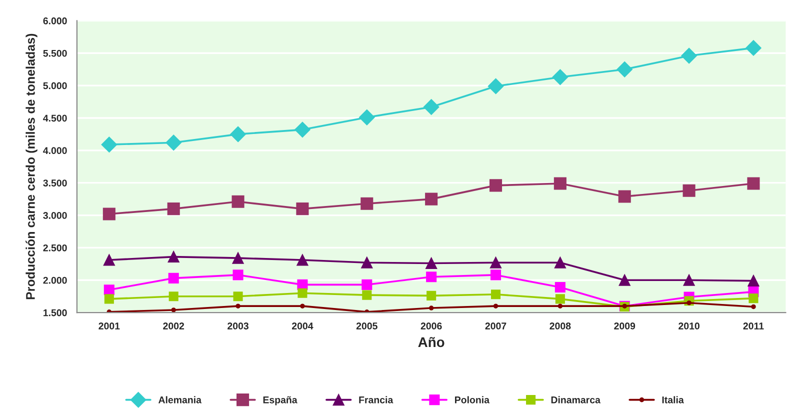  I want to click on x-tick-label: 2005, so click(367, 326).